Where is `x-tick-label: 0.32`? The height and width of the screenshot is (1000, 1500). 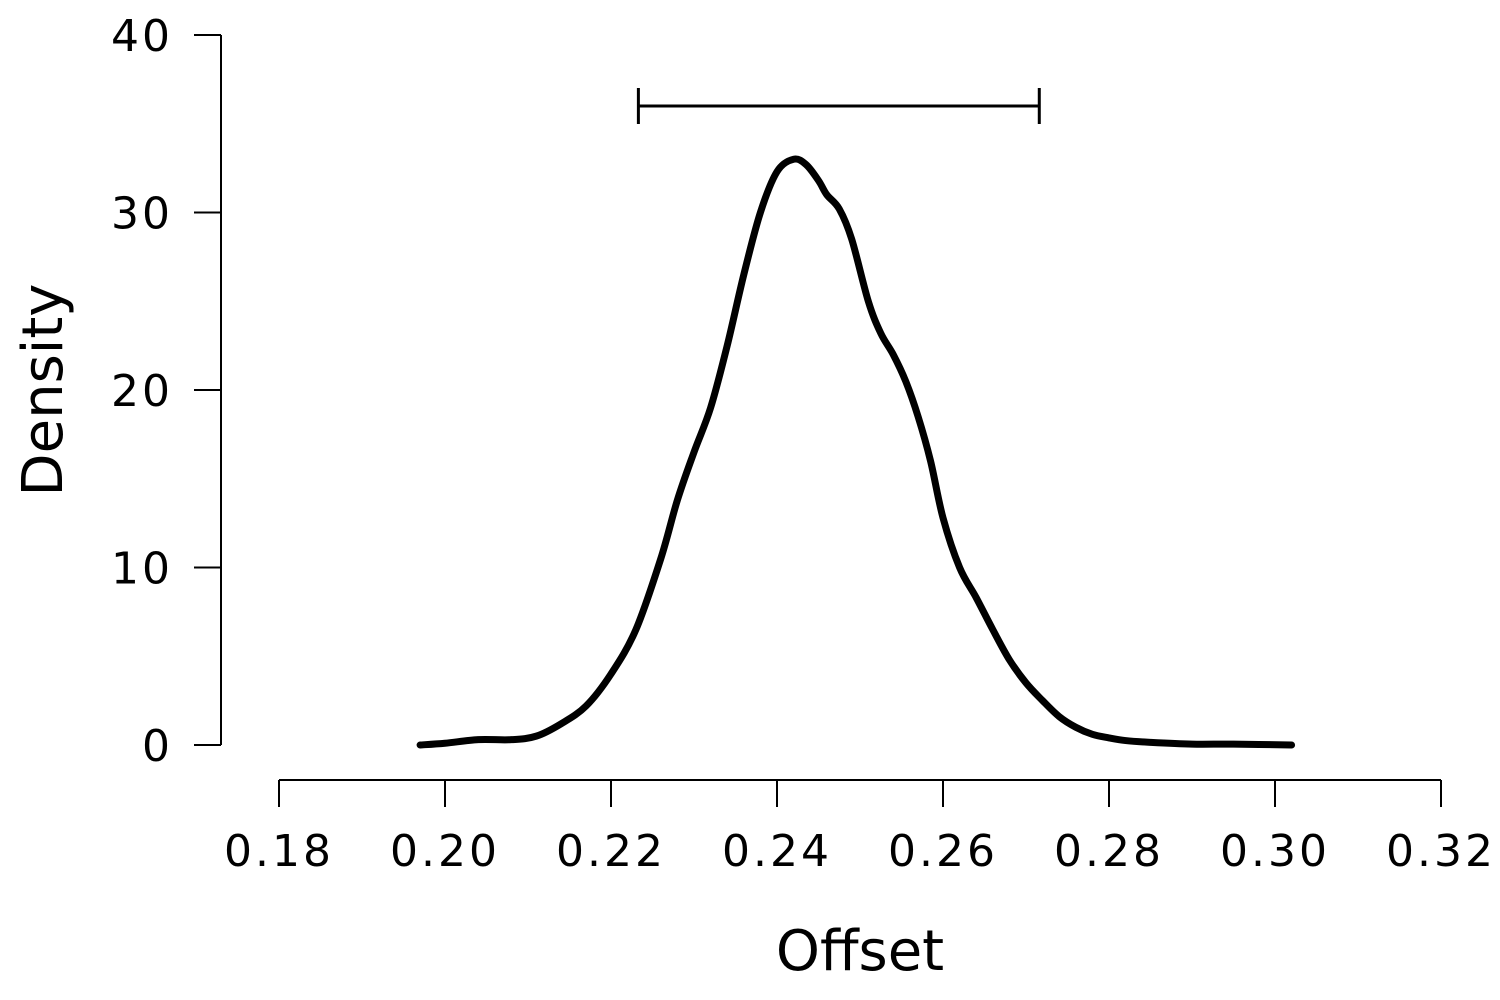 x-tick-label: 0.32 is located at coordinates (1441, 851).